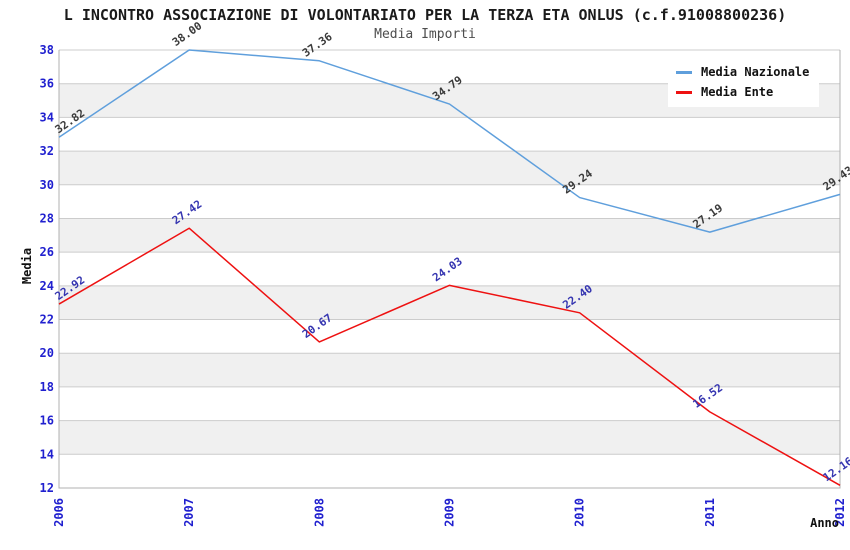  Describe the element at coordinates (47, 387) in the screenshot. I see `y-tick-label: 18` at that location.